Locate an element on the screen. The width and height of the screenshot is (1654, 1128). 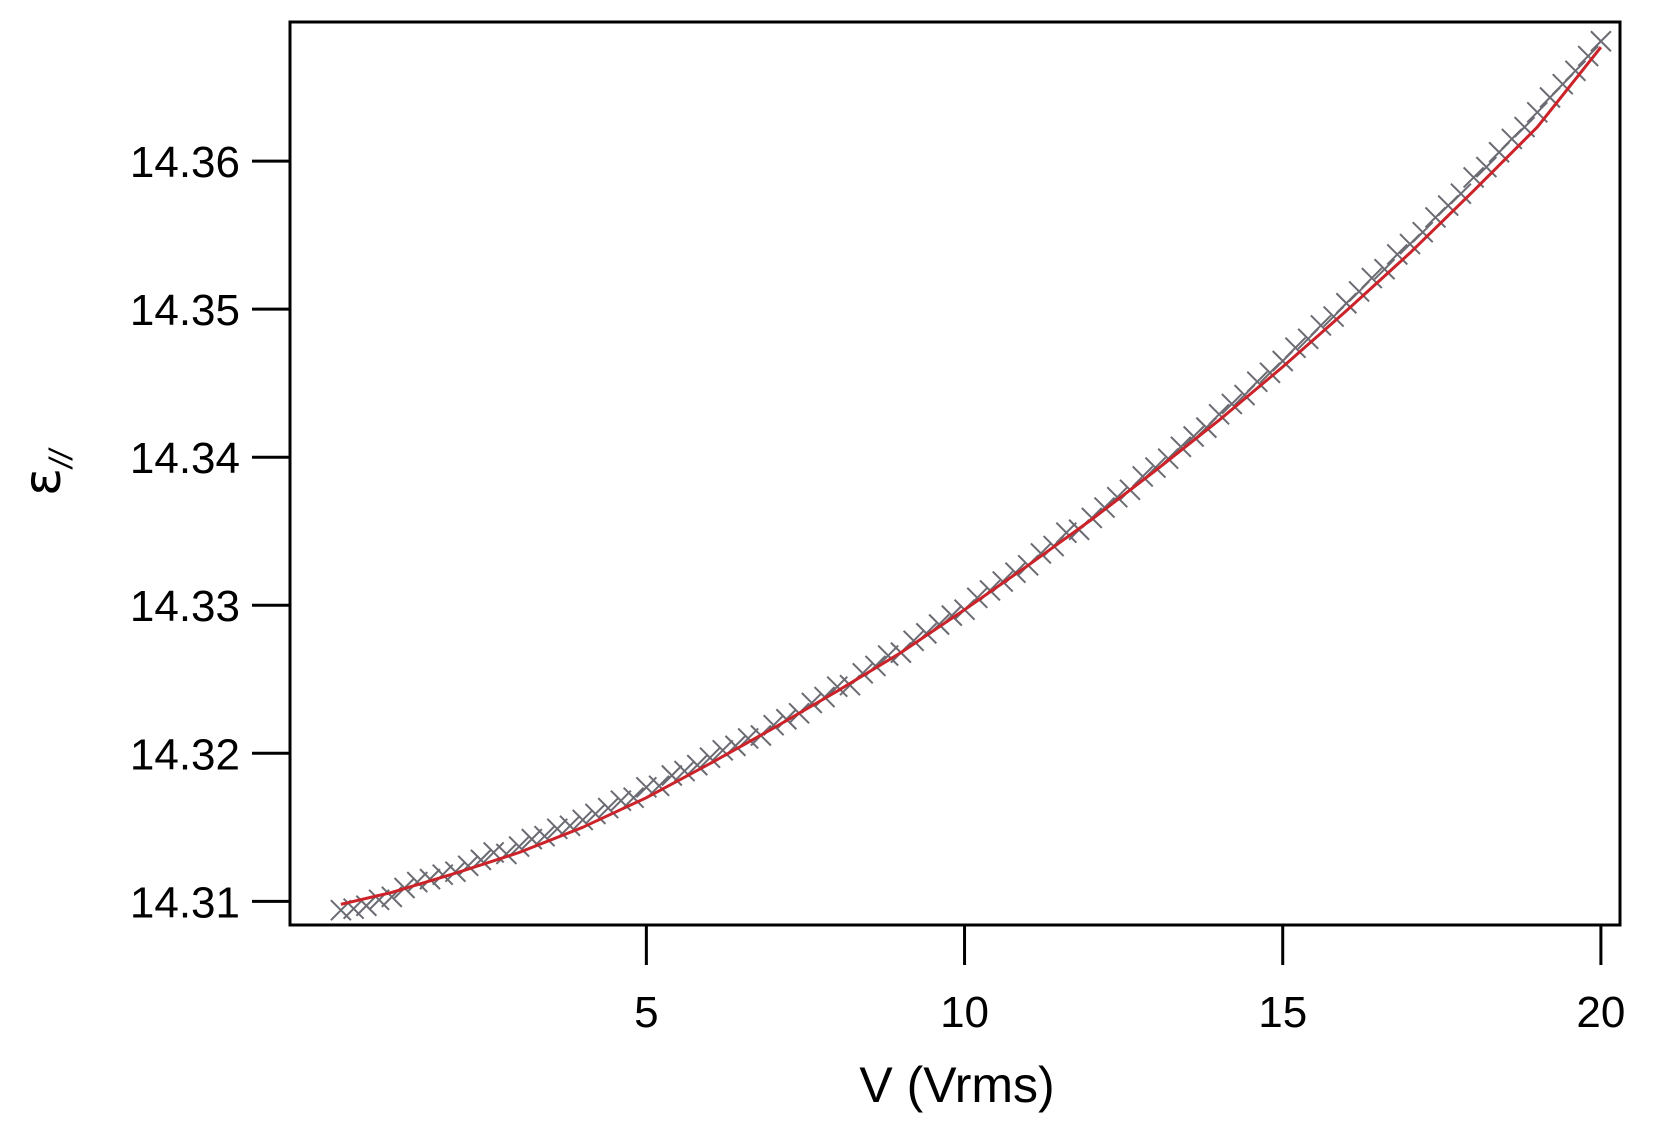
y-tick-label: 14.36 is located at coordinates (185, 162).